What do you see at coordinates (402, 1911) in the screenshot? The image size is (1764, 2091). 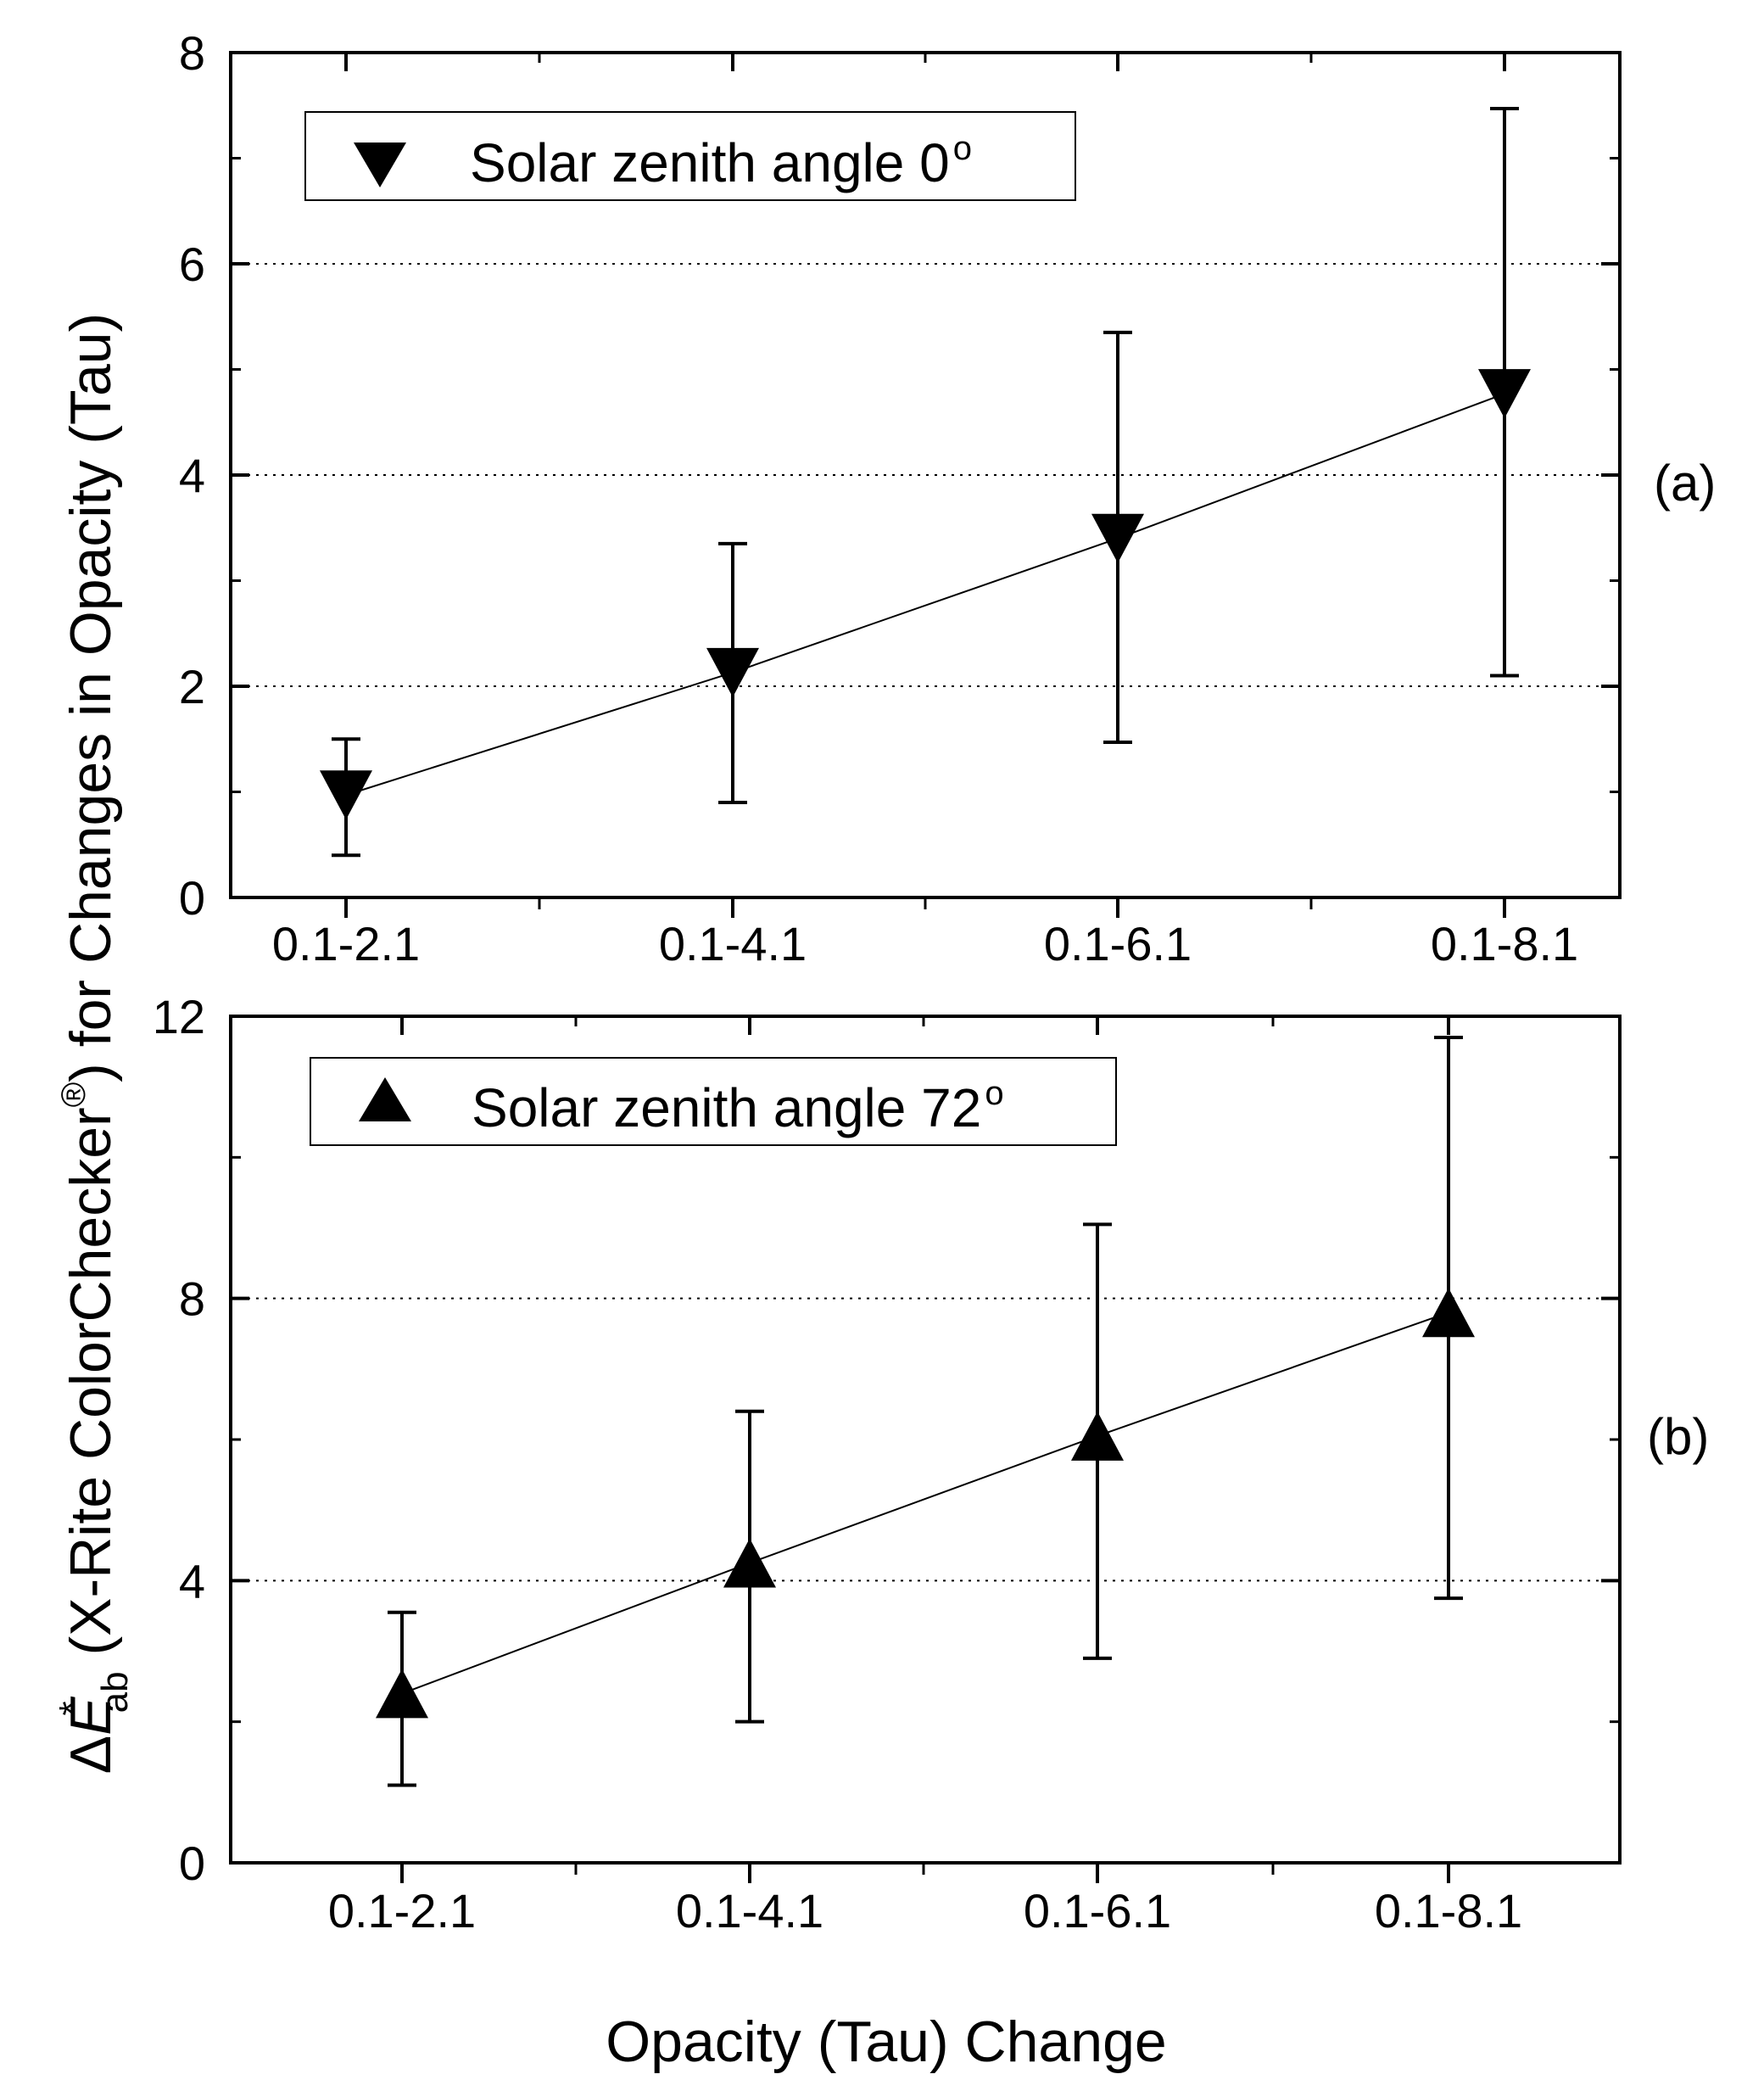 I see `panel-b-x-tick-label: 0.1-2.1` at bounding box center [402, 1911].